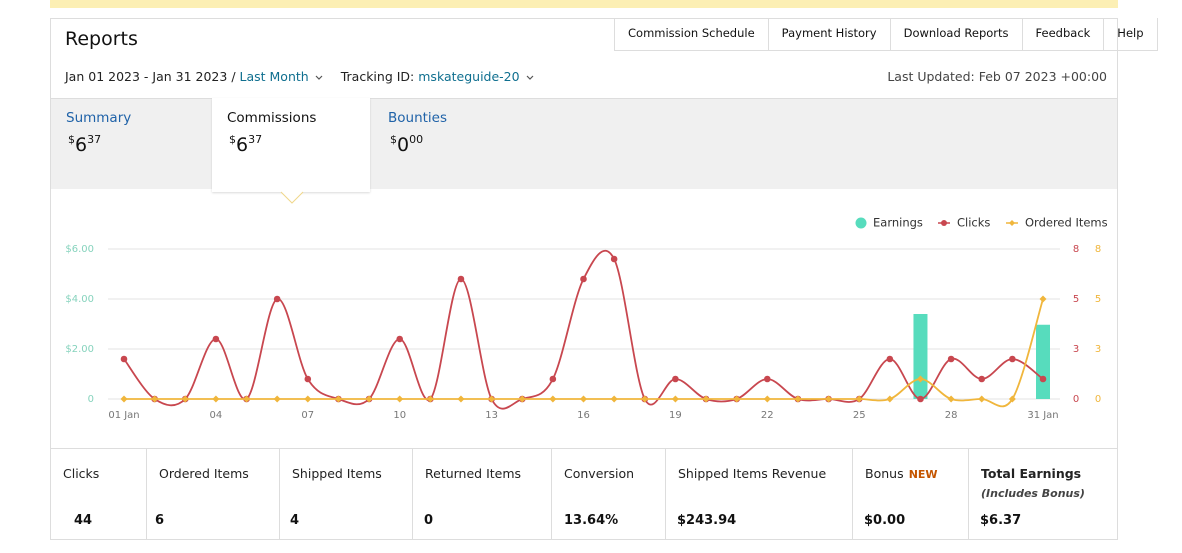 Image resolution: width=1182 pixels, height=553 pixels. What do you see at coordinates (675, 415) in the screenshot?
I see `x-tick-label: 19` at bounding box center [675, 415].